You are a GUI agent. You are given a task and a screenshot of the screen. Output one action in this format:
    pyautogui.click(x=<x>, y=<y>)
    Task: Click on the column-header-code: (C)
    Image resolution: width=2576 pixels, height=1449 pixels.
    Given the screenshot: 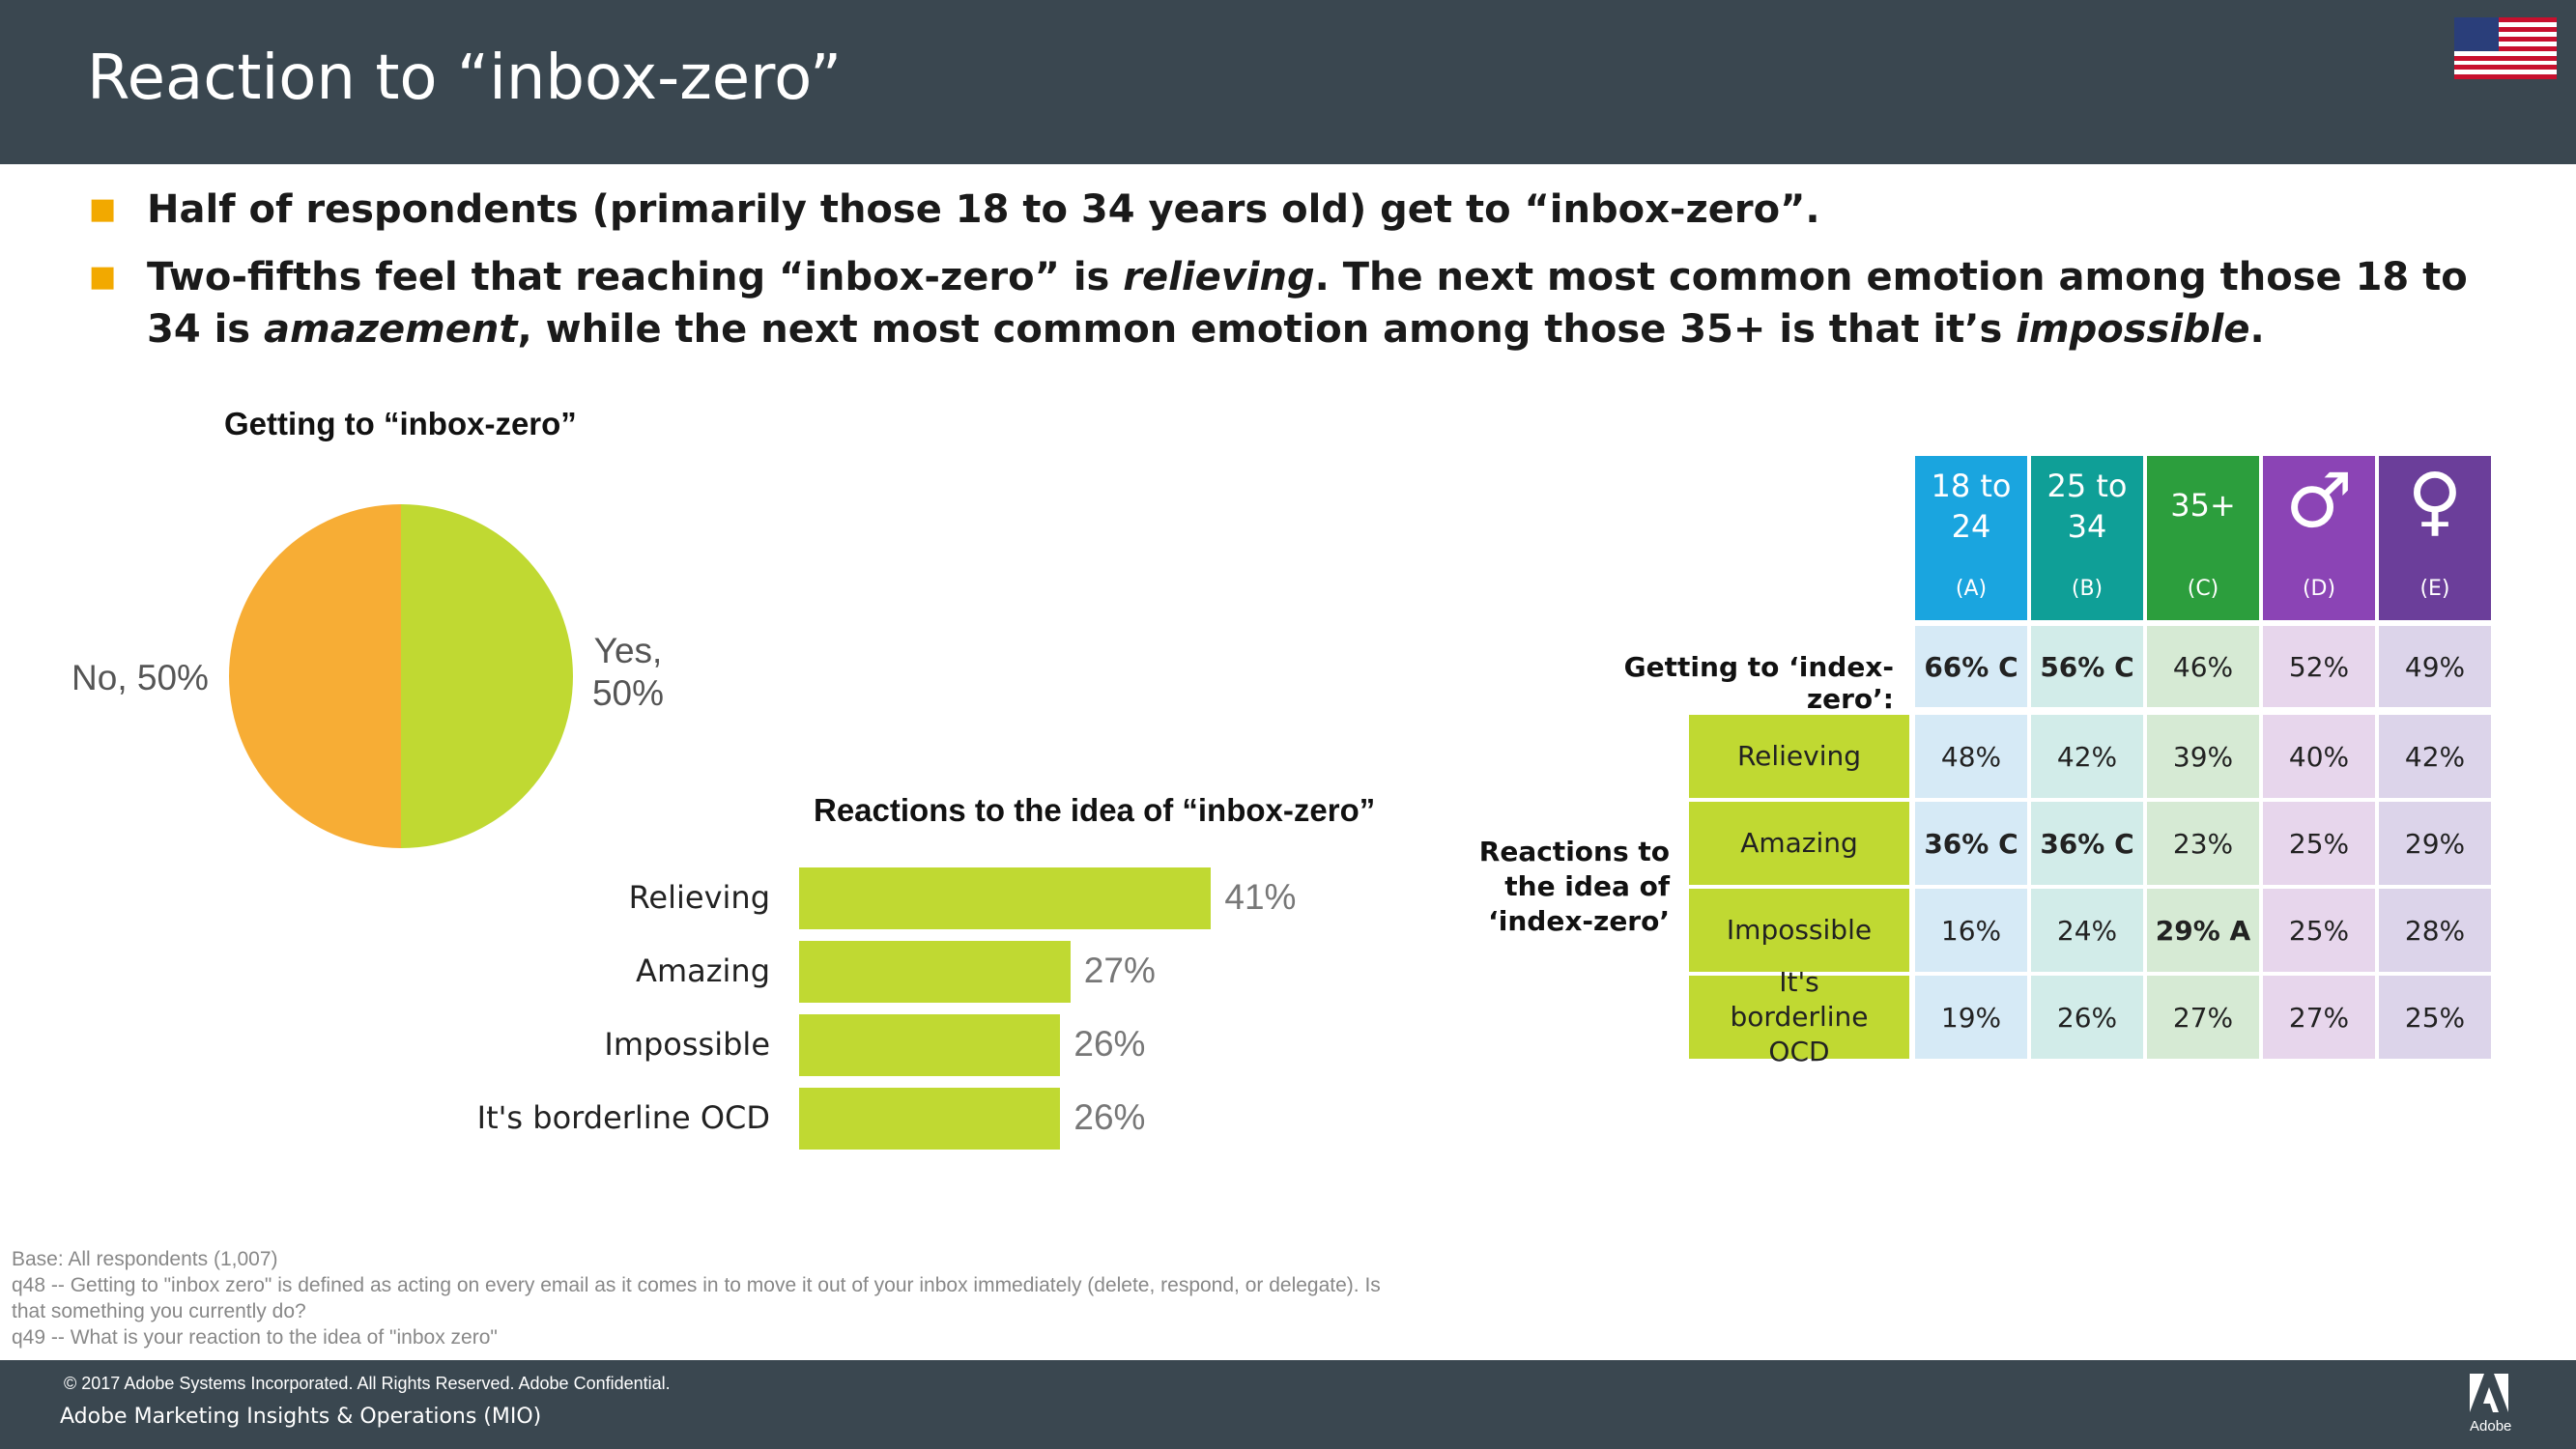 What is the action you would take?
    pyautogui.click(x=2203, y=589)
    